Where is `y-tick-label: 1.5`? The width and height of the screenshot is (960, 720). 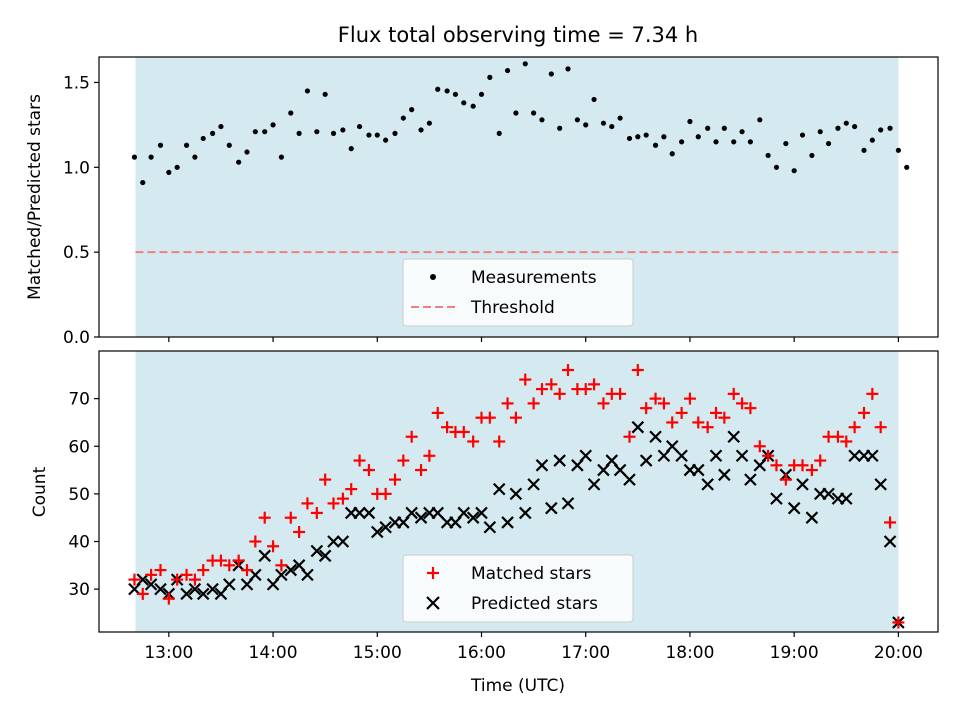
y-tick-label: 1.5 is located at coordinates (76, 83).